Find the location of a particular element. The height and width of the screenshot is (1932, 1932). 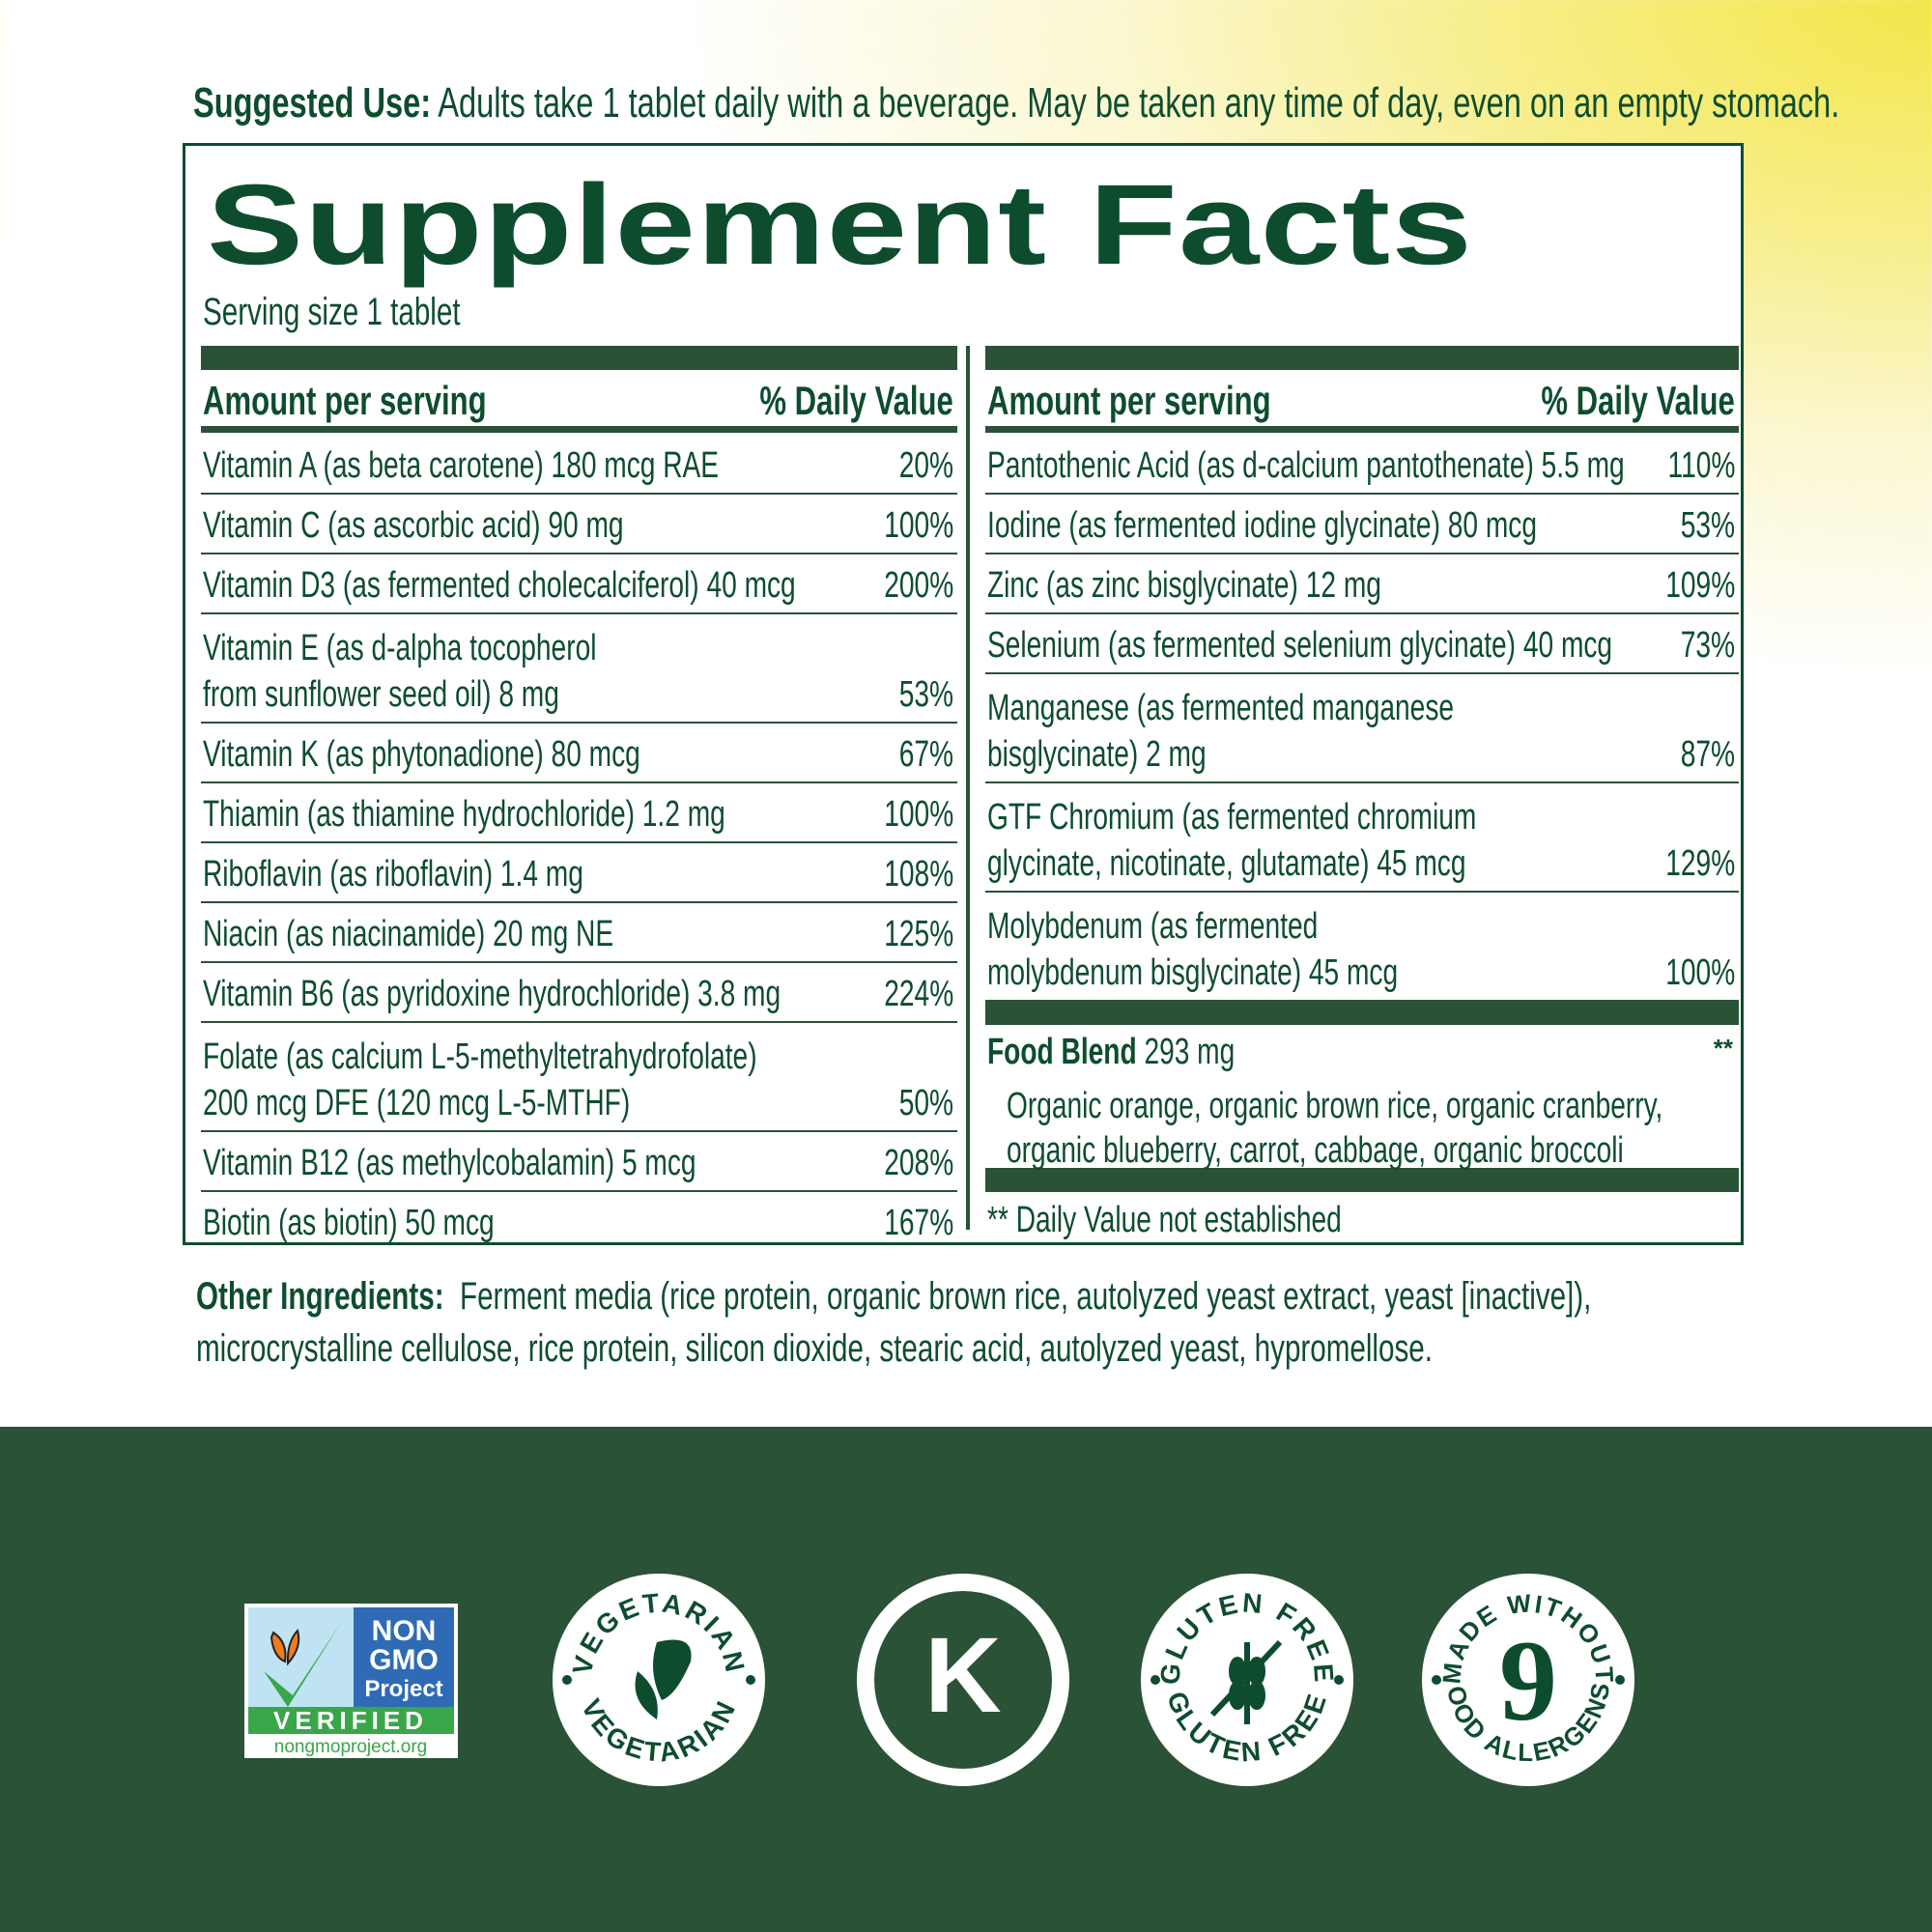

nutrient-name: Molybdenum (as fermented is located at coordinates (1153, 926).